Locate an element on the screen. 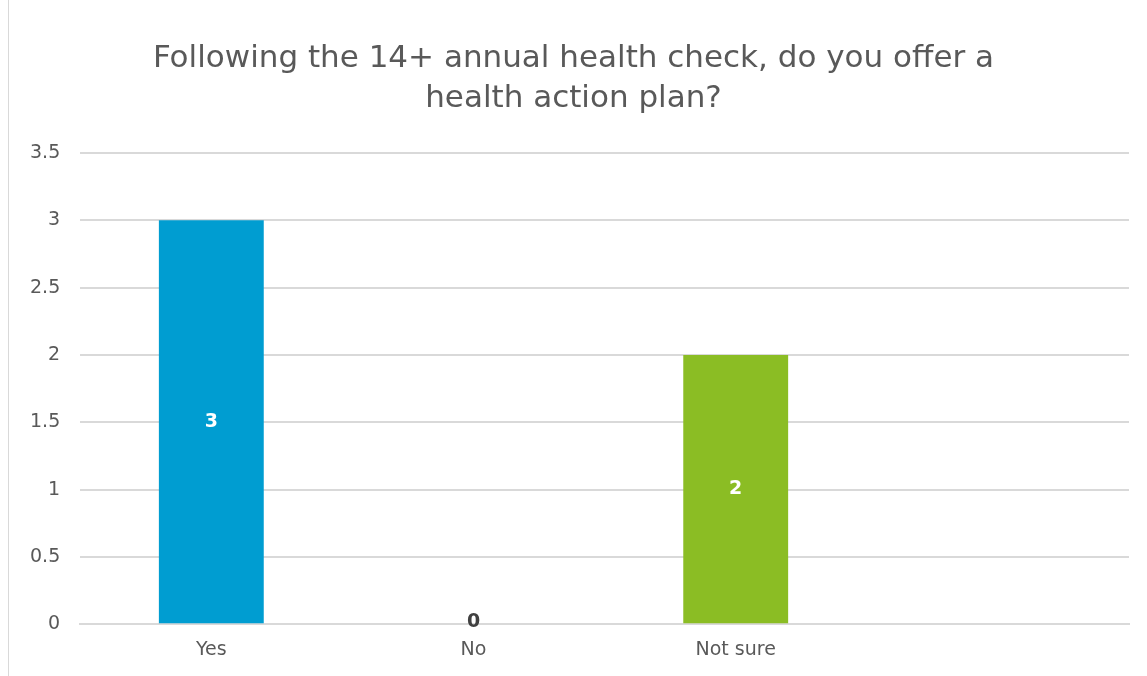 This screenshot has height=676, width=1147. y-tick-label: 1.5 is located at coordinates (45, 420).